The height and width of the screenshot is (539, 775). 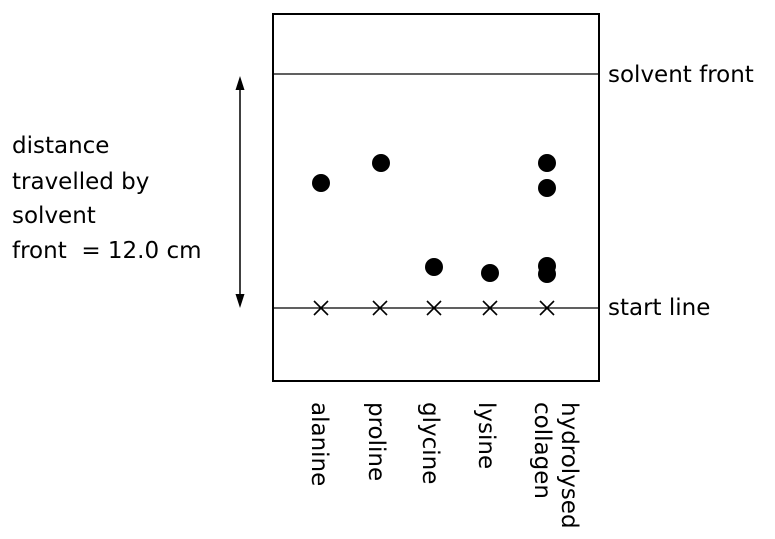 I want to click on start-marks, so click(x=434, y=308).